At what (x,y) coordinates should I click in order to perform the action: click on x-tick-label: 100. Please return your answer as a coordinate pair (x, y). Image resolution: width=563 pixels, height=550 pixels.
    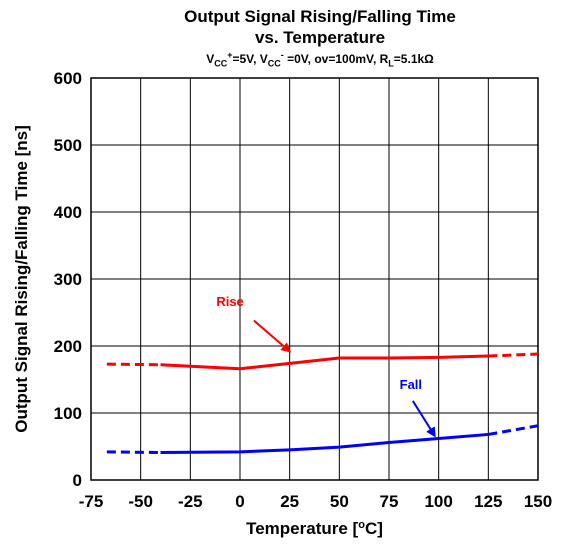
    Looking at the image, I should click on (438, 501).